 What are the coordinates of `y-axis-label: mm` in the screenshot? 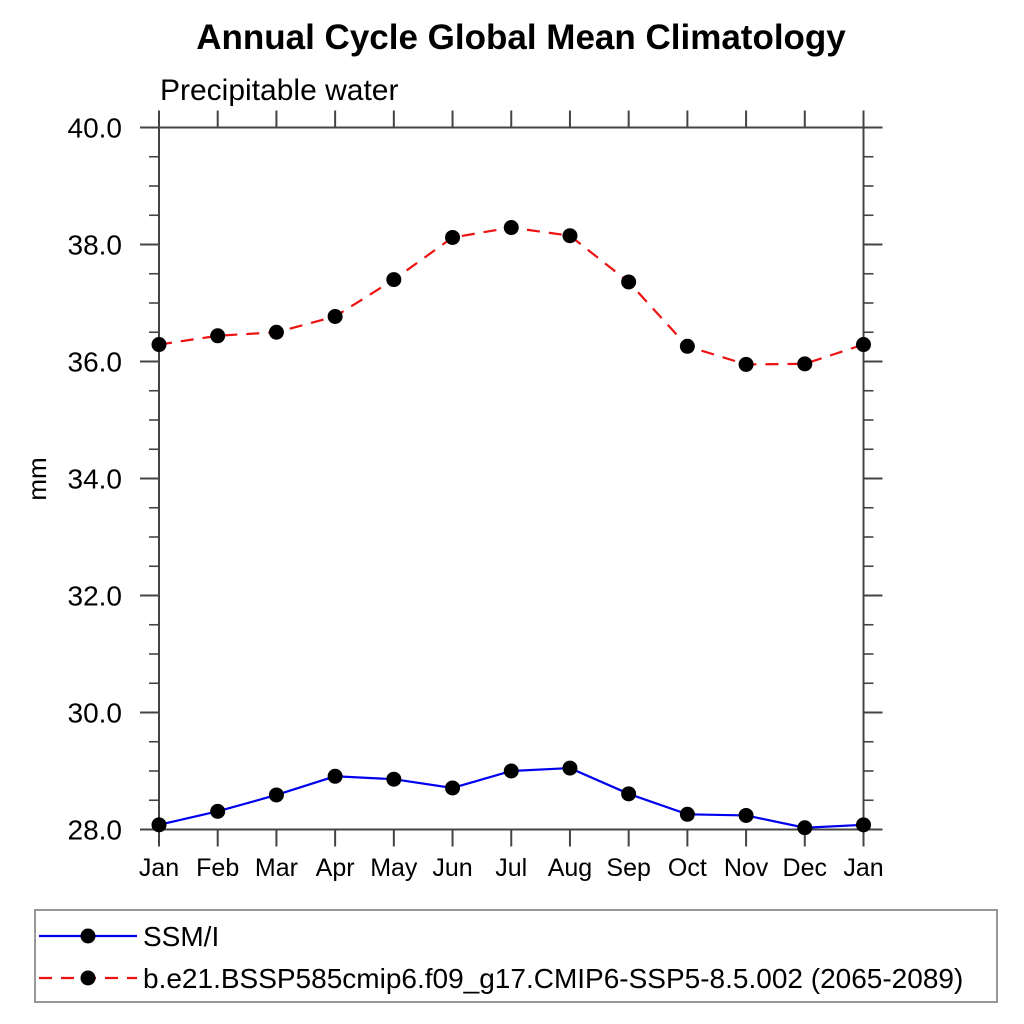 It's located at (37, 478).